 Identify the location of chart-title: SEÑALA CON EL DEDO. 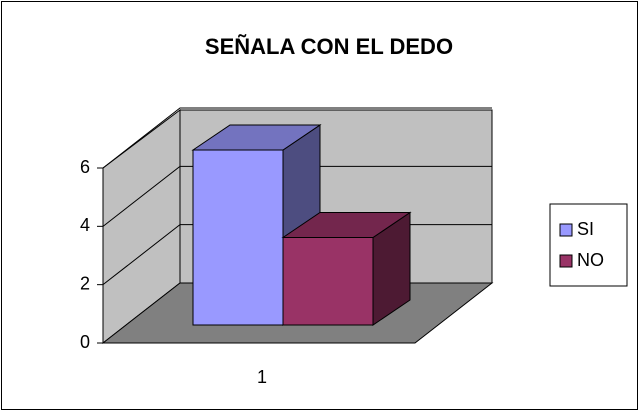
(329, 46).